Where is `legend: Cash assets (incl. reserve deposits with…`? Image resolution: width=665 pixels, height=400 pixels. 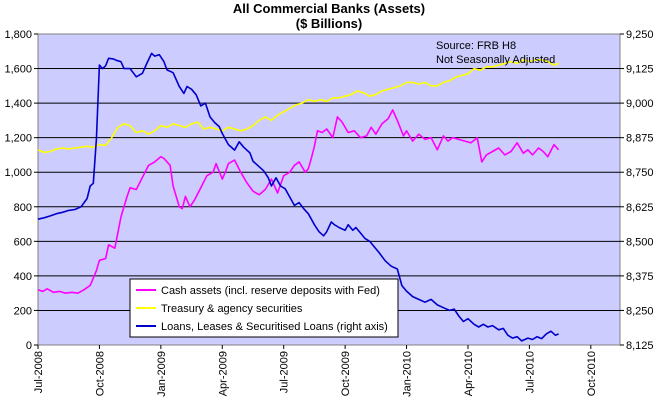 legend: Cash assets (incl. reserve deposits with… is located at coordinates (264, 308).